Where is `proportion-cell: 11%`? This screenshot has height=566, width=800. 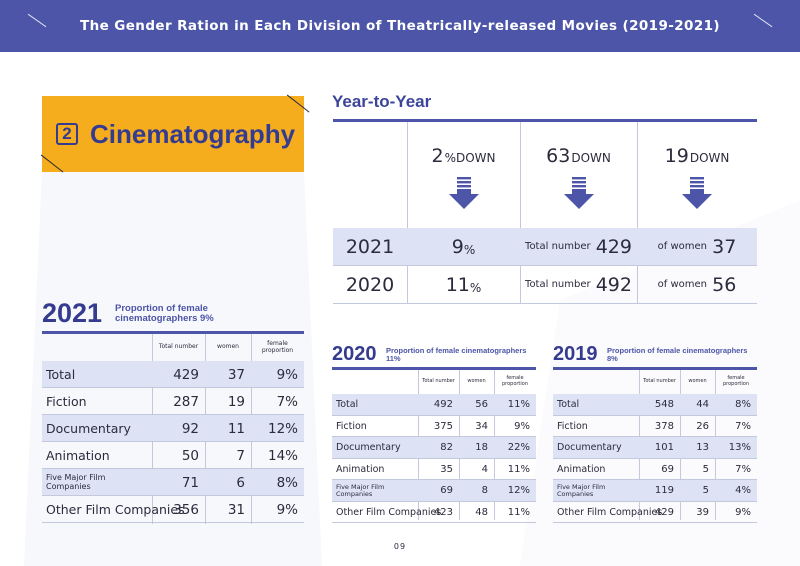
proportion-cell: 11% is located at coordinates (463, 284).